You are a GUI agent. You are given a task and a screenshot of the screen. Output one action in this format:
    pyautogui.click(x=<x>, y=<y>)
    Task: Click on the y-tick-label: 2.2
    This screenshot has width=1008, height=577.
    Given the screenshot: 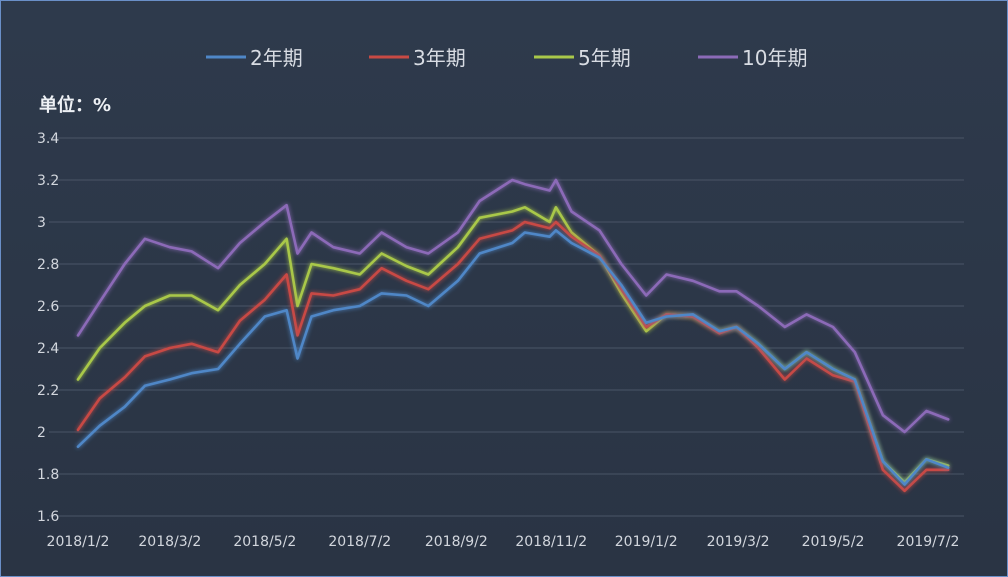 What is the action you would take?
    pyautogui.click(x=48, y=391)
    